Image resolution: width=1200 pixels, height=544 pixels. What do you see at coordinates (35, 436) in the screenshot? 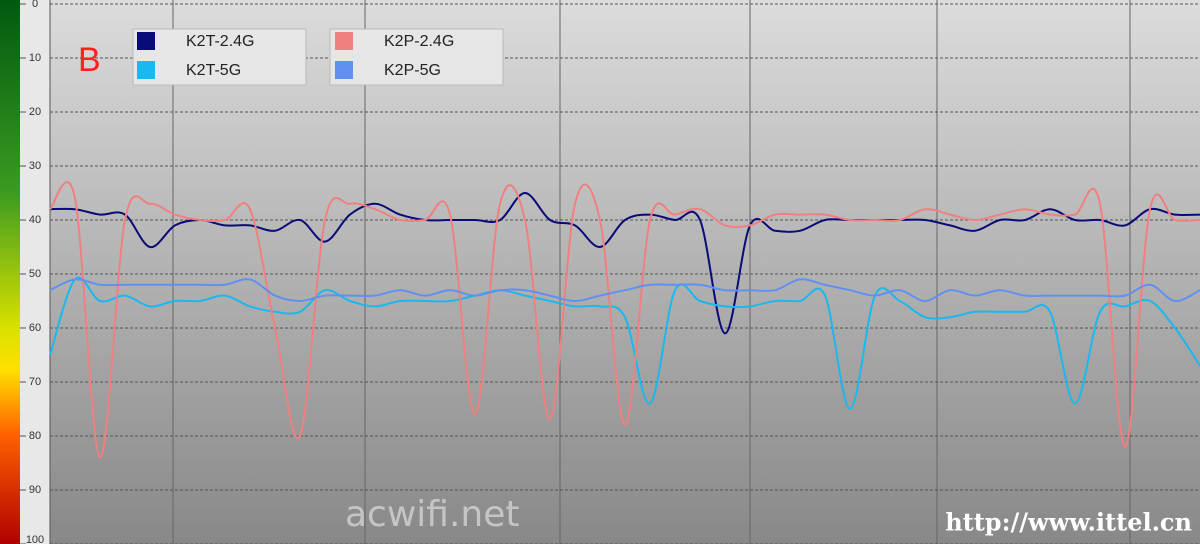
I see `y-tick-label: 80` at bounding box center [35, 436].